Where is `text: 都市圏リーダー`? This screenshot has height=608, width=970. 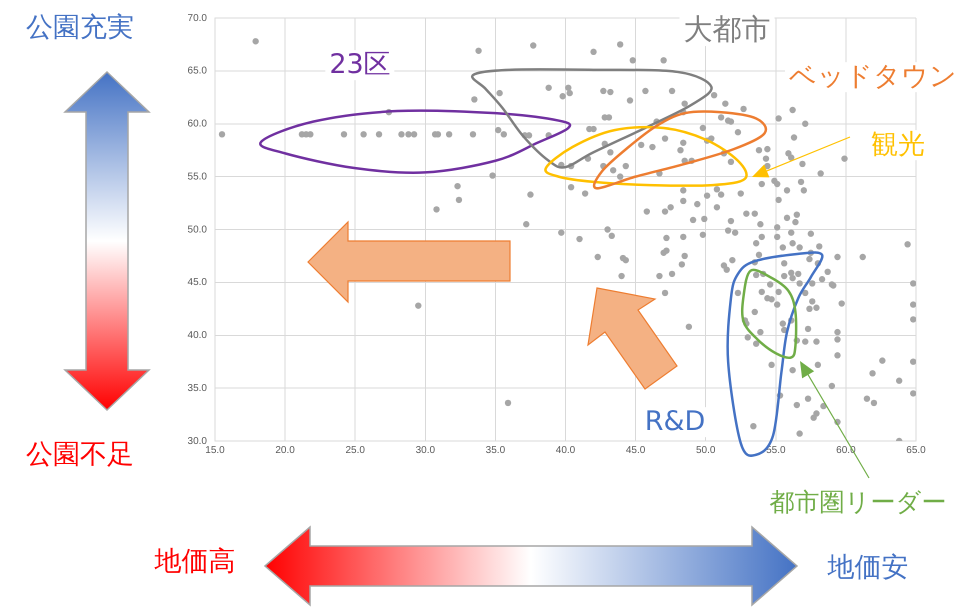 text: 都市圏リーダー is located at coordinates (858, 501).